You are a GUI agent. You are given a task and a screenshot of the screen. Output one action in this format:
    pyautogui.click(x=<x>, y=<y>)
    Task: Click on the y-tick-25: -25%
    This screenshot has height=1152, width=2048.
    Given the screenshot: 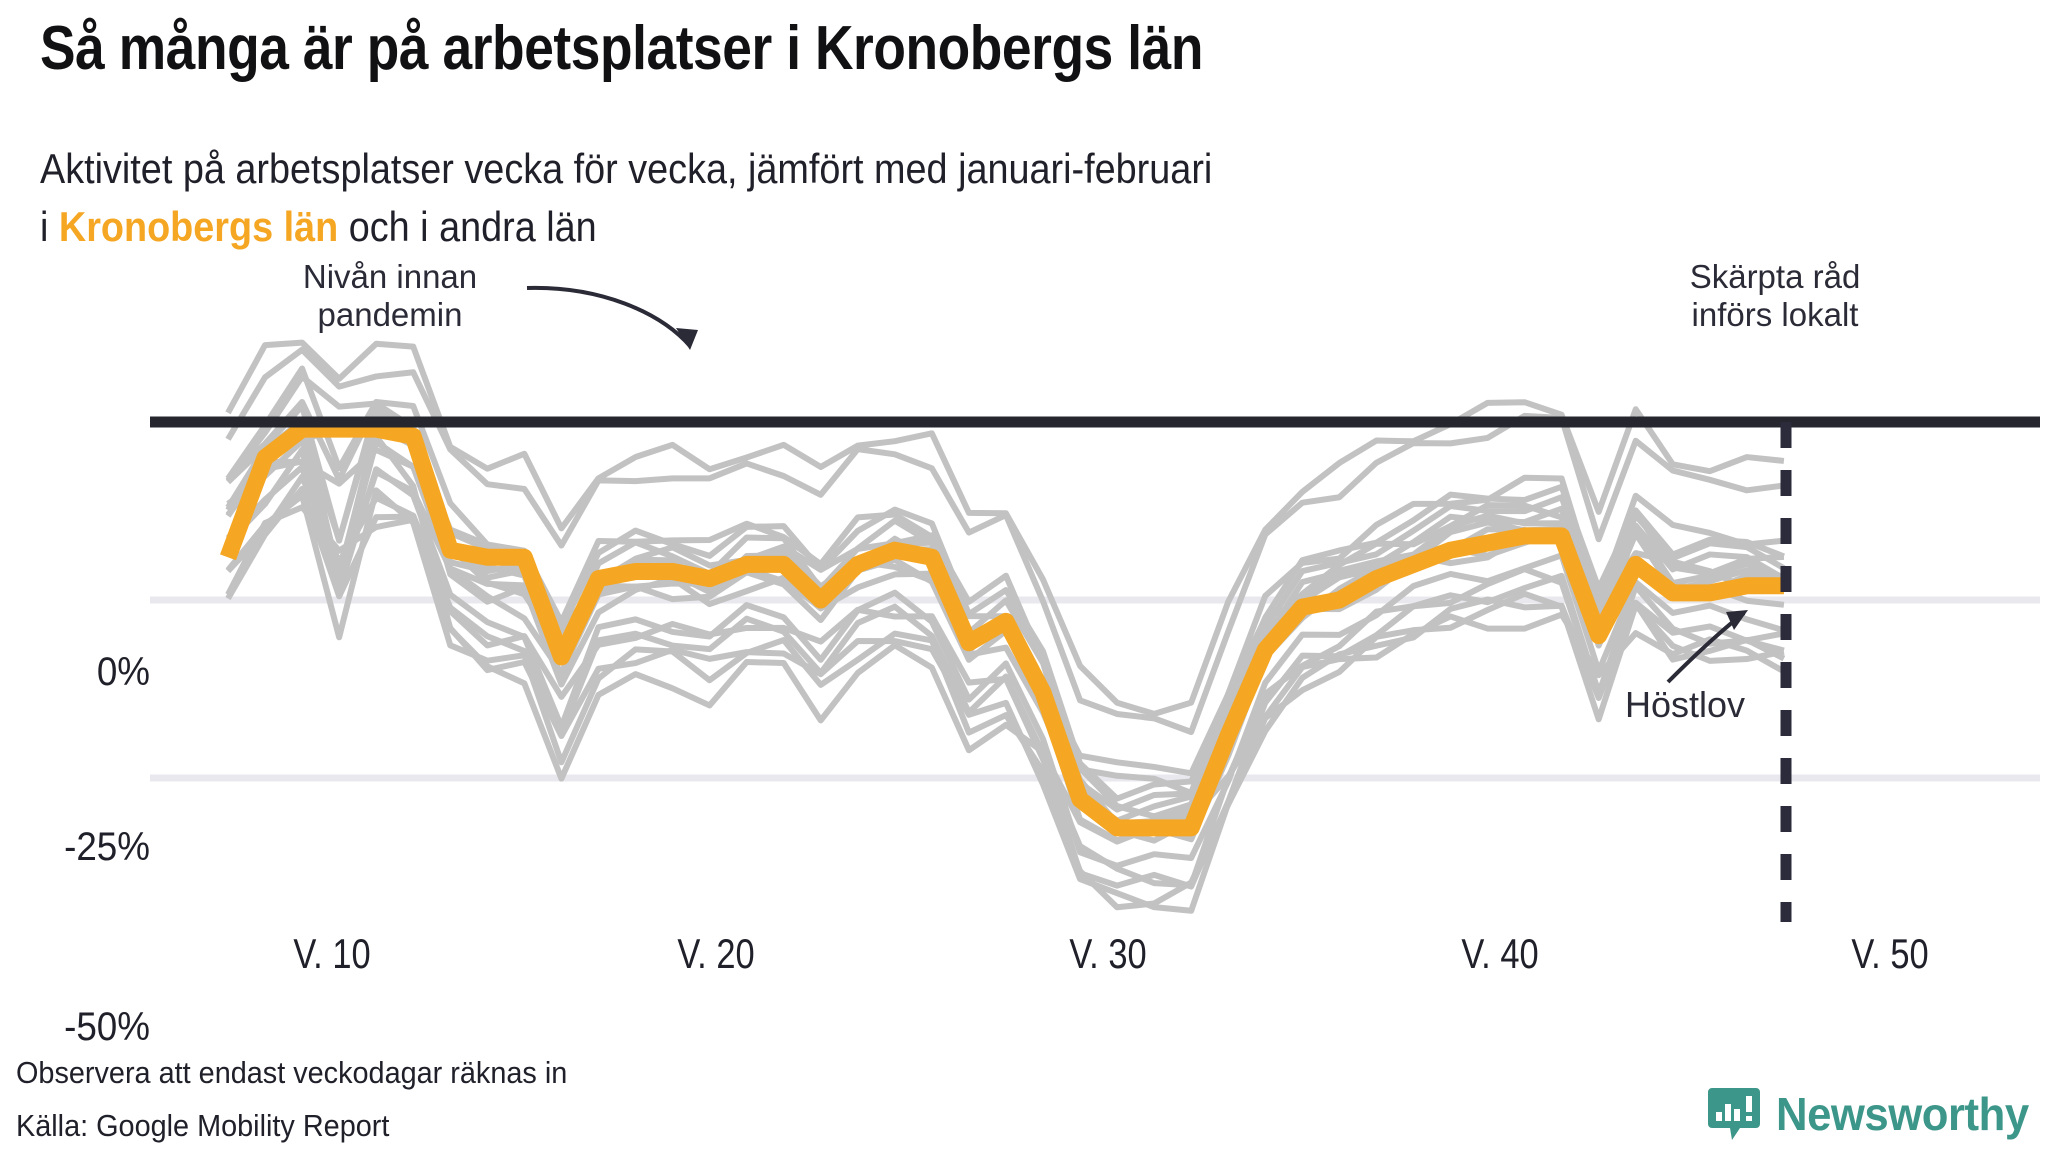 What is the action you would take?
    pyautogui.click(x=107, y=847)
    